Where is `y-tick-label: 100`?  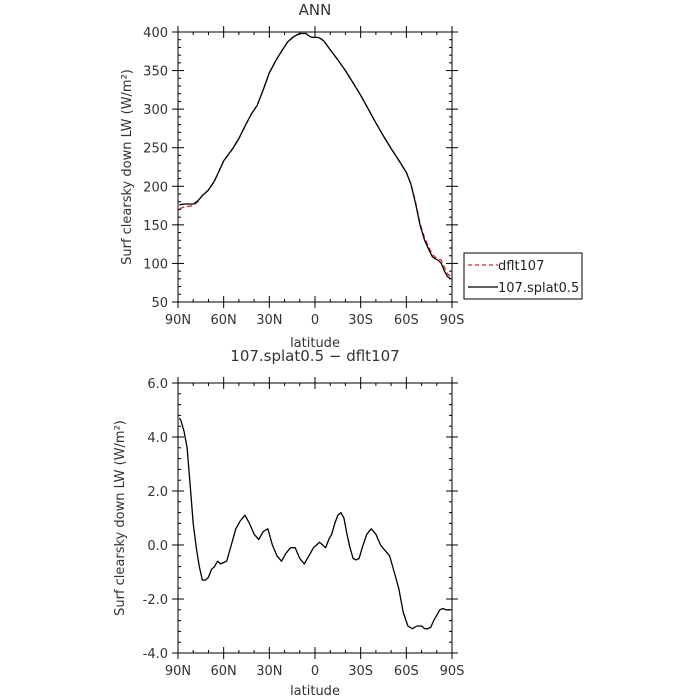 y-tick-label: 100 is located at coordinates (155, 264).